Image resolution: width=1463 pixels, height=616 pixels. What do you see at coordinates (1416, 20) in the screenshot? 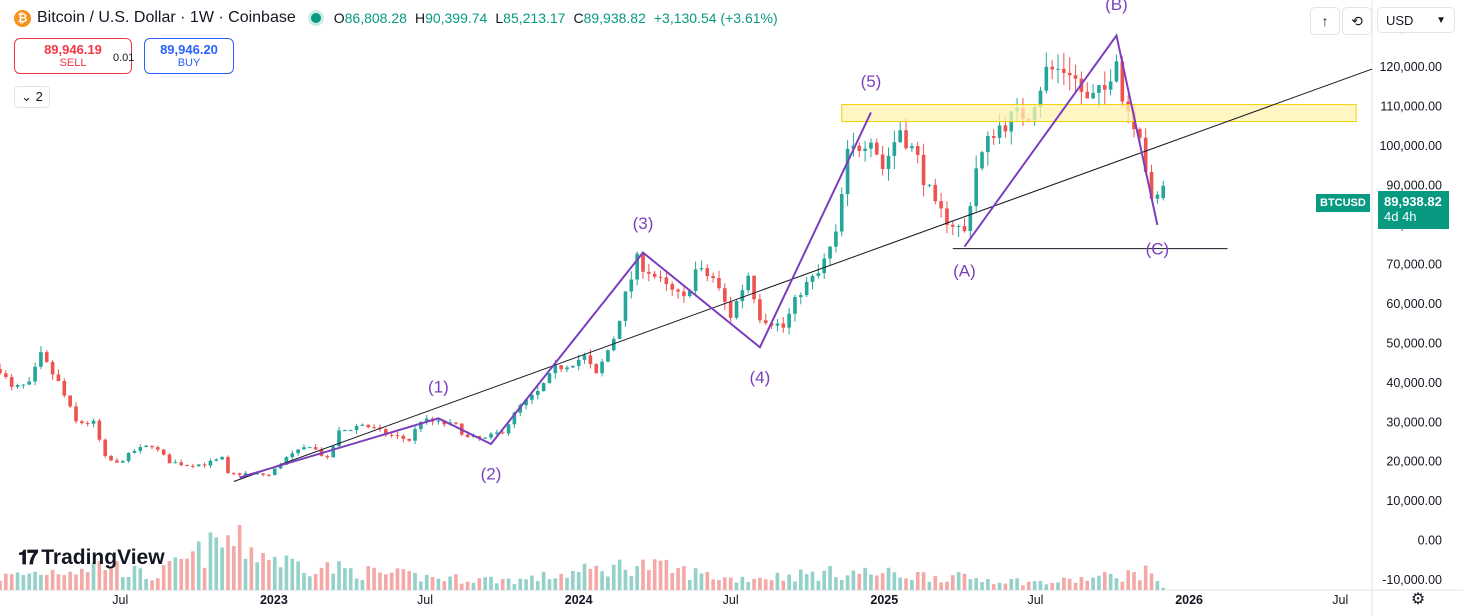
I see `currency-select: USD ▼` at bounding box center [1416, 20].